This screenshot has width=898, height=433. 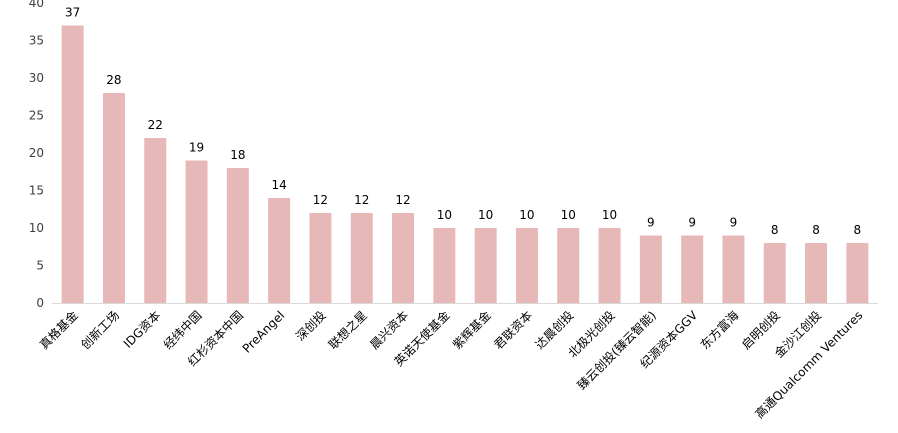 What do you see at coordinates (513, 330) in the screenshot?
I see `x-tick-label: 君联资本` at bounding box center [513, 330].